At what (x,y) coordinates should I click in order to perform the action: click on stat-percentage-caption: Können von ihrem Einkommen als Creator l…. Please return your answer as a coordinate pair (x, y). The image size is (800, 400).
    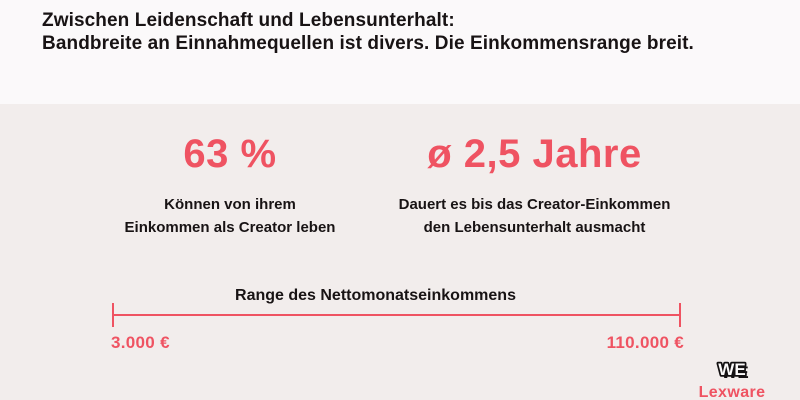
    Looking at the image, I should click on (230, 216).